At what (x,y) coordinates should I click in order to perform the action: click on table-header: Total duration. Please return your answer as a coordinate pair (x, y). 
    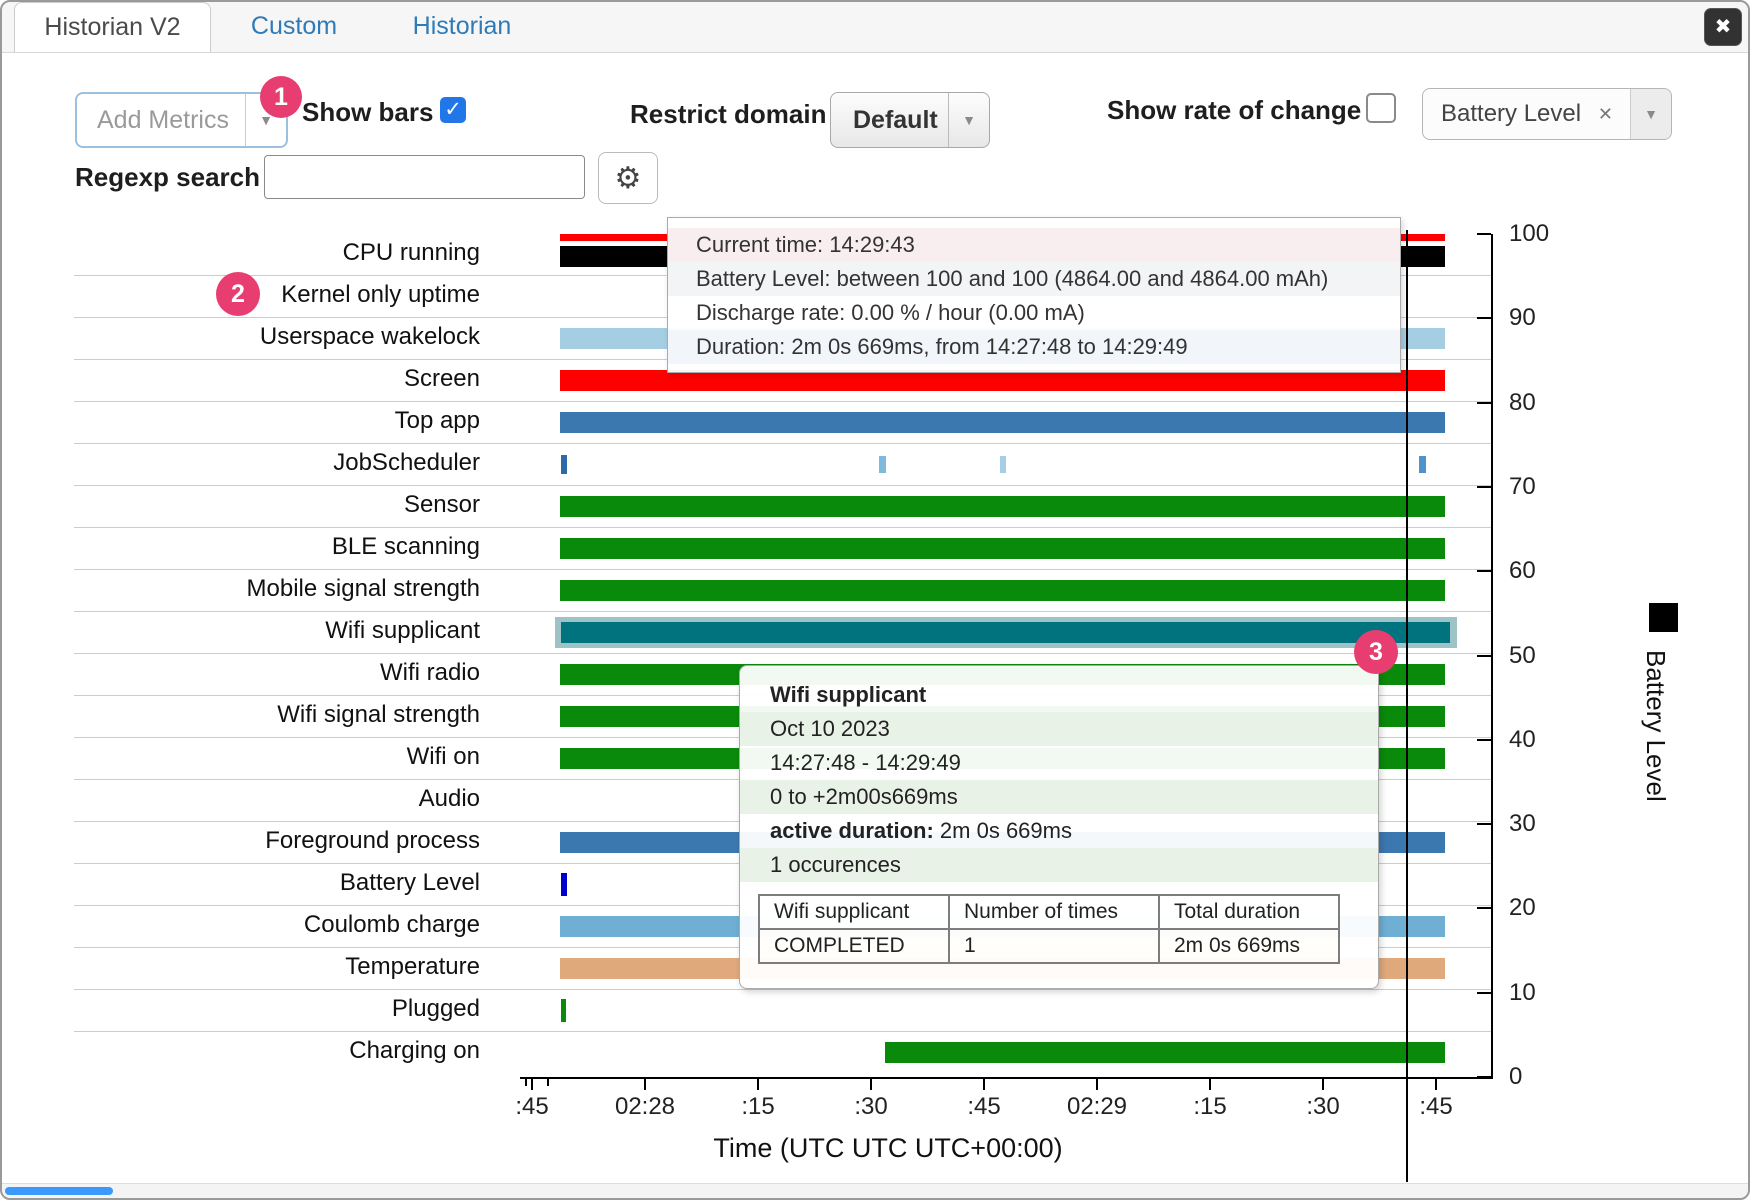
    Looking at the image, I should click on (1249, 912).